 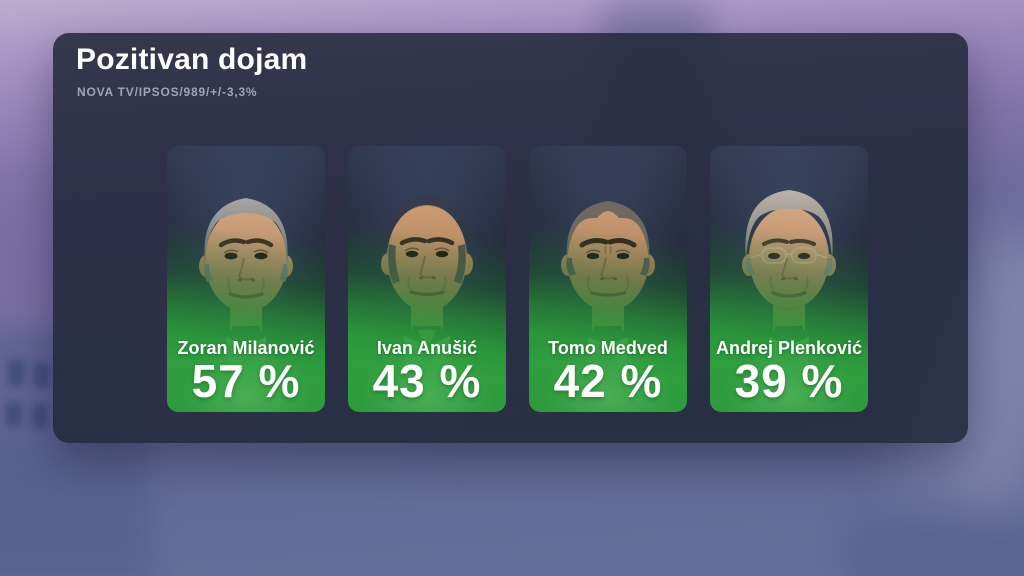 I want to click on page-title: Pozitivan dojam, so click(x=192, y=59).